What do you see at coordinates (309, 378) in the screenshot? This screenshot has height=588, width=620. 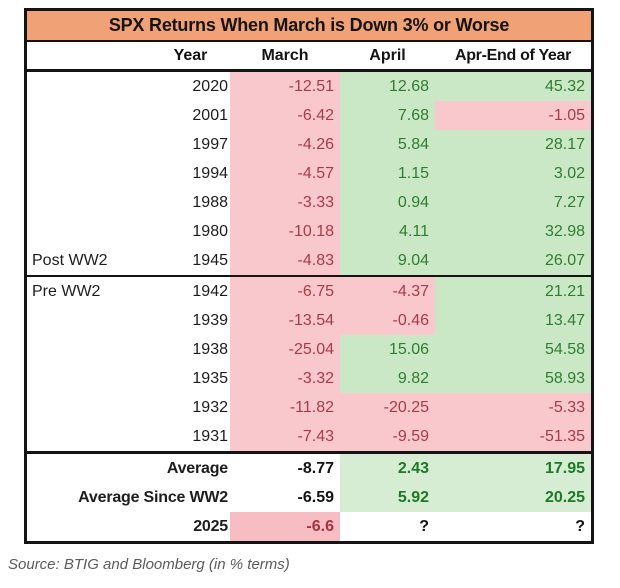 I see `table-row-1935: 1935 -3.32 9.82 58.93` at bounding box center [309, 378].